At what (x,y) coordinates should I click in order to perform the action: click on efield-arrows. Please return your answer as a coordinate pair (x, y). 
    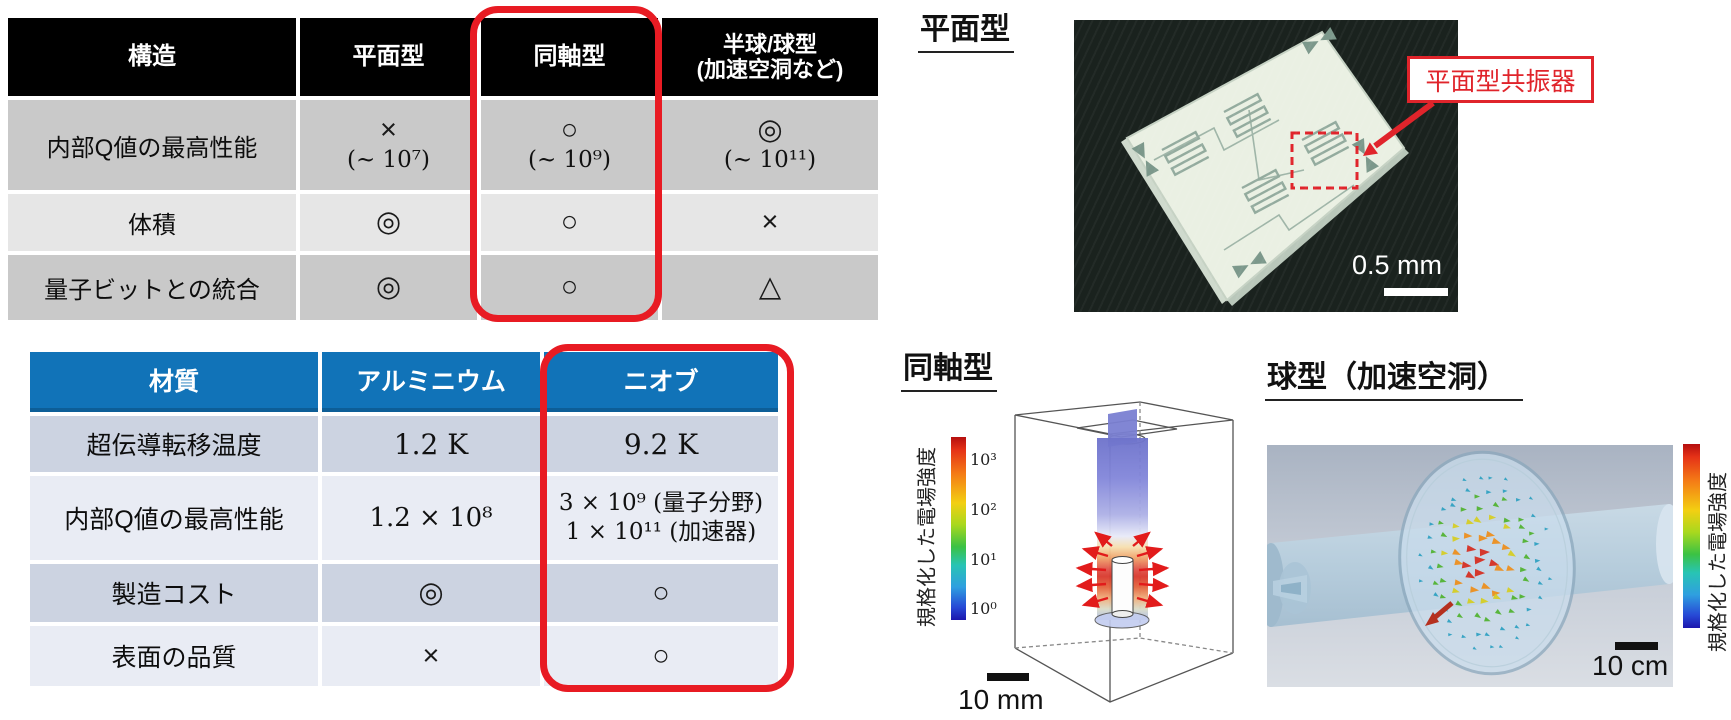
    Looking at the image, I should click on (1122, 569).